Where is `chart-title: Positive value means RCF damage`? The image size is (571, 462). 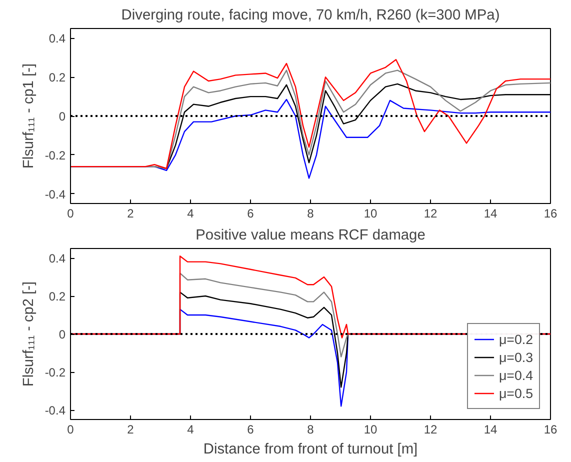 chart-title: Positive value means RCF damage is located at coordinates (311, 236).